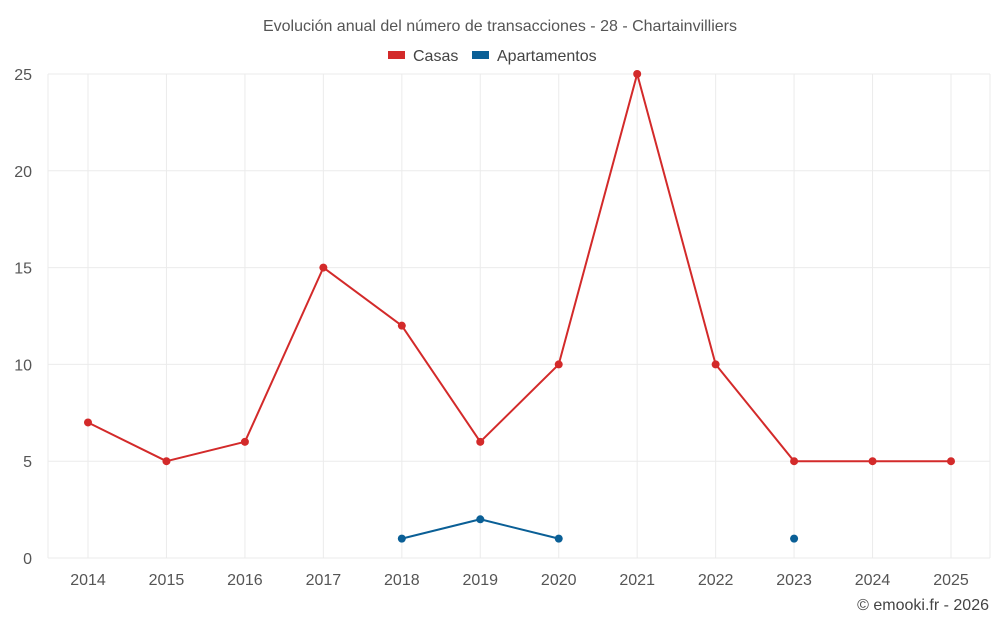  What do you see at coordinates (245, 580) in the screenshot?
I see `x-tick-label: 2016` at bounding box center [245, 580].